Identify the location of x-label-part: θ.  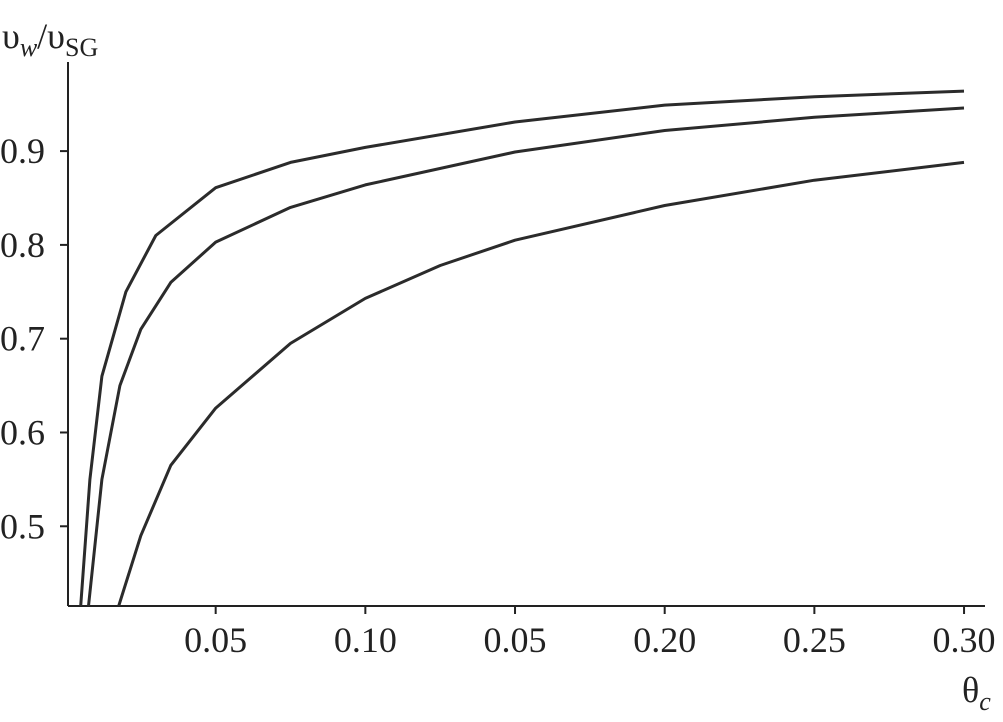
(970, 690).